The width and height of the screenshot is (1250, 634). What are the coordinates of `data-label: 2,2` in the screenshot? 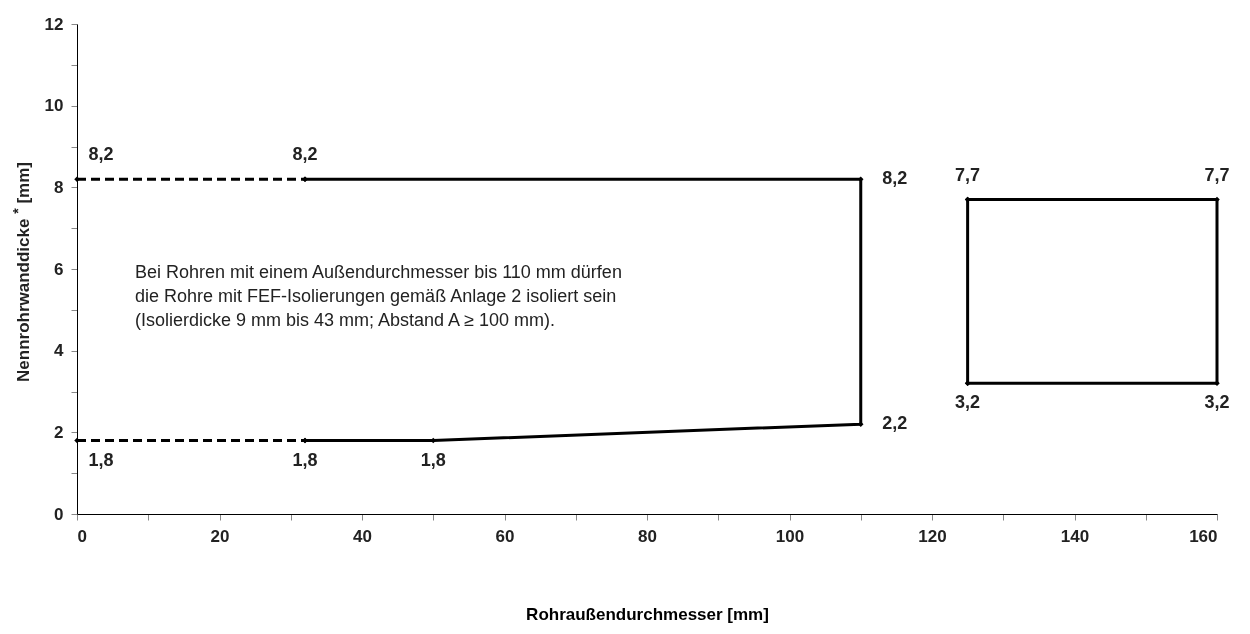 It's located at (895, 423).